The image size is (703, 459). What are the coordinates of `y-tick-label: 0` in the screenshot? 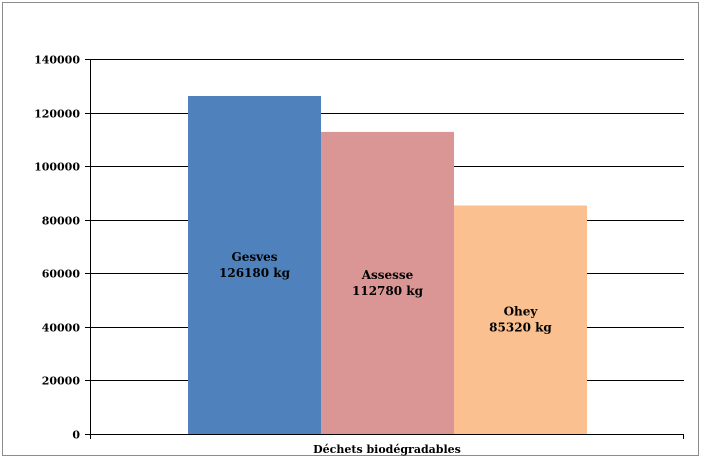 It's located at (76, 435).